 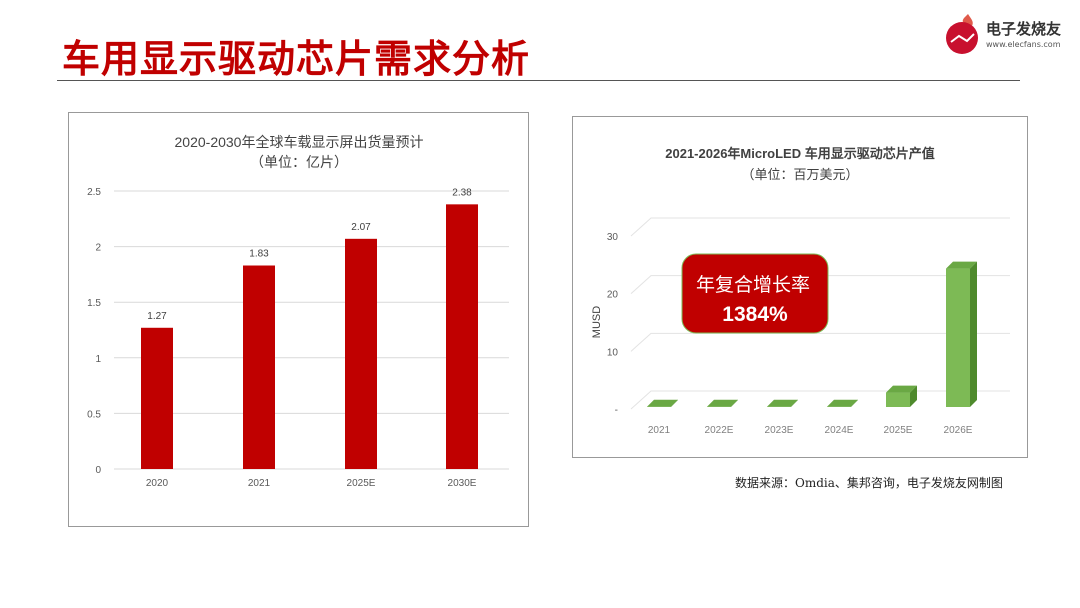 What do you see at coordinates (613, 352) in the screenshot?
I see `y-tick-label: 10` at bounding box center [613, 352].